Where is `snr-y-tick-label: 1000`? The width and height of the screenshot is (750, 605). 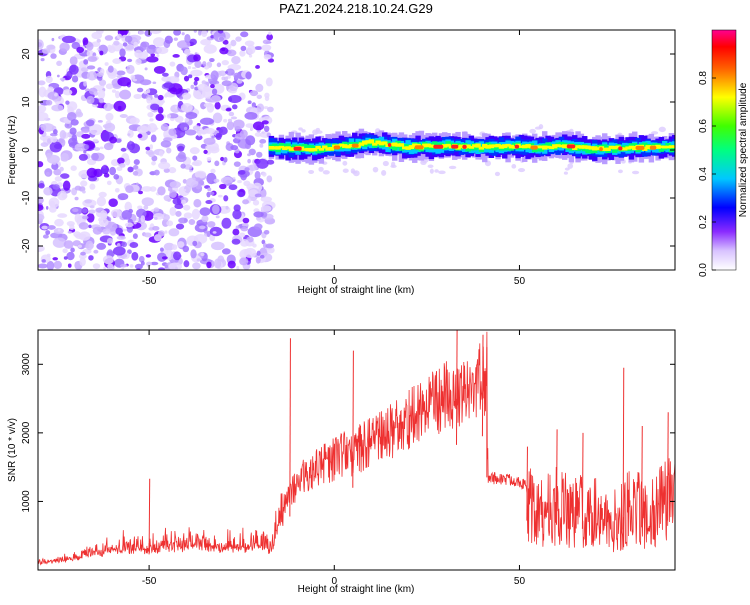 snr-y-tick-label: 1000 is located at coordinates (26, 501).